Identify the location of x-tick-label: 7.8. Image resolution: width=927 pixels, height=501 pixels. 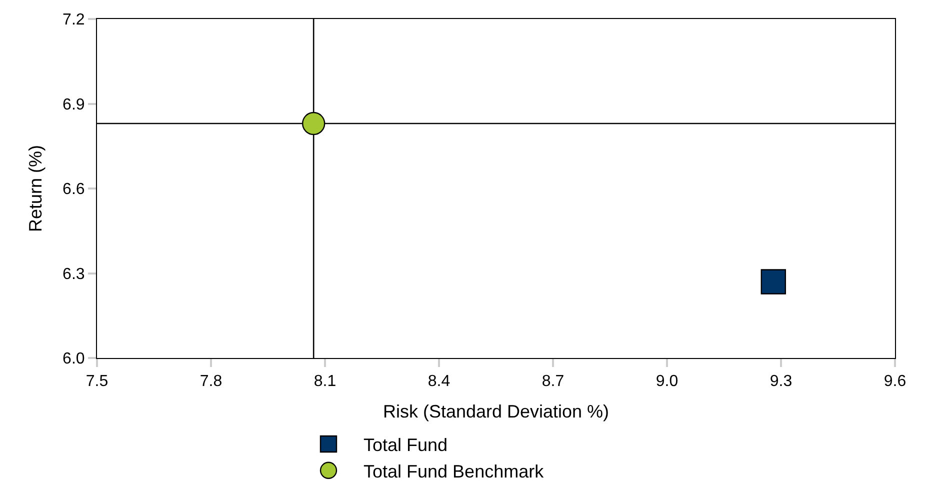
(211, 381).